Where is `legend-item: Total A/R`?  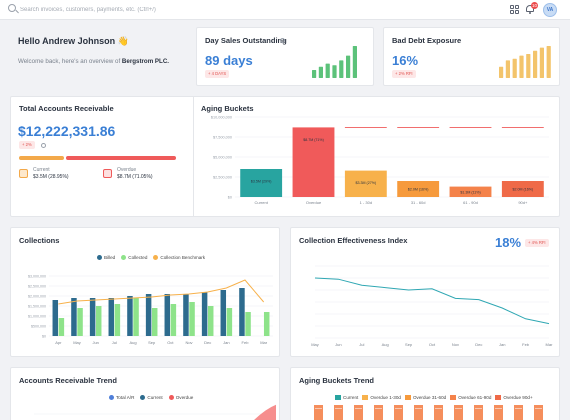 legend-item: Total A/R is located at coordinates (121, 397).